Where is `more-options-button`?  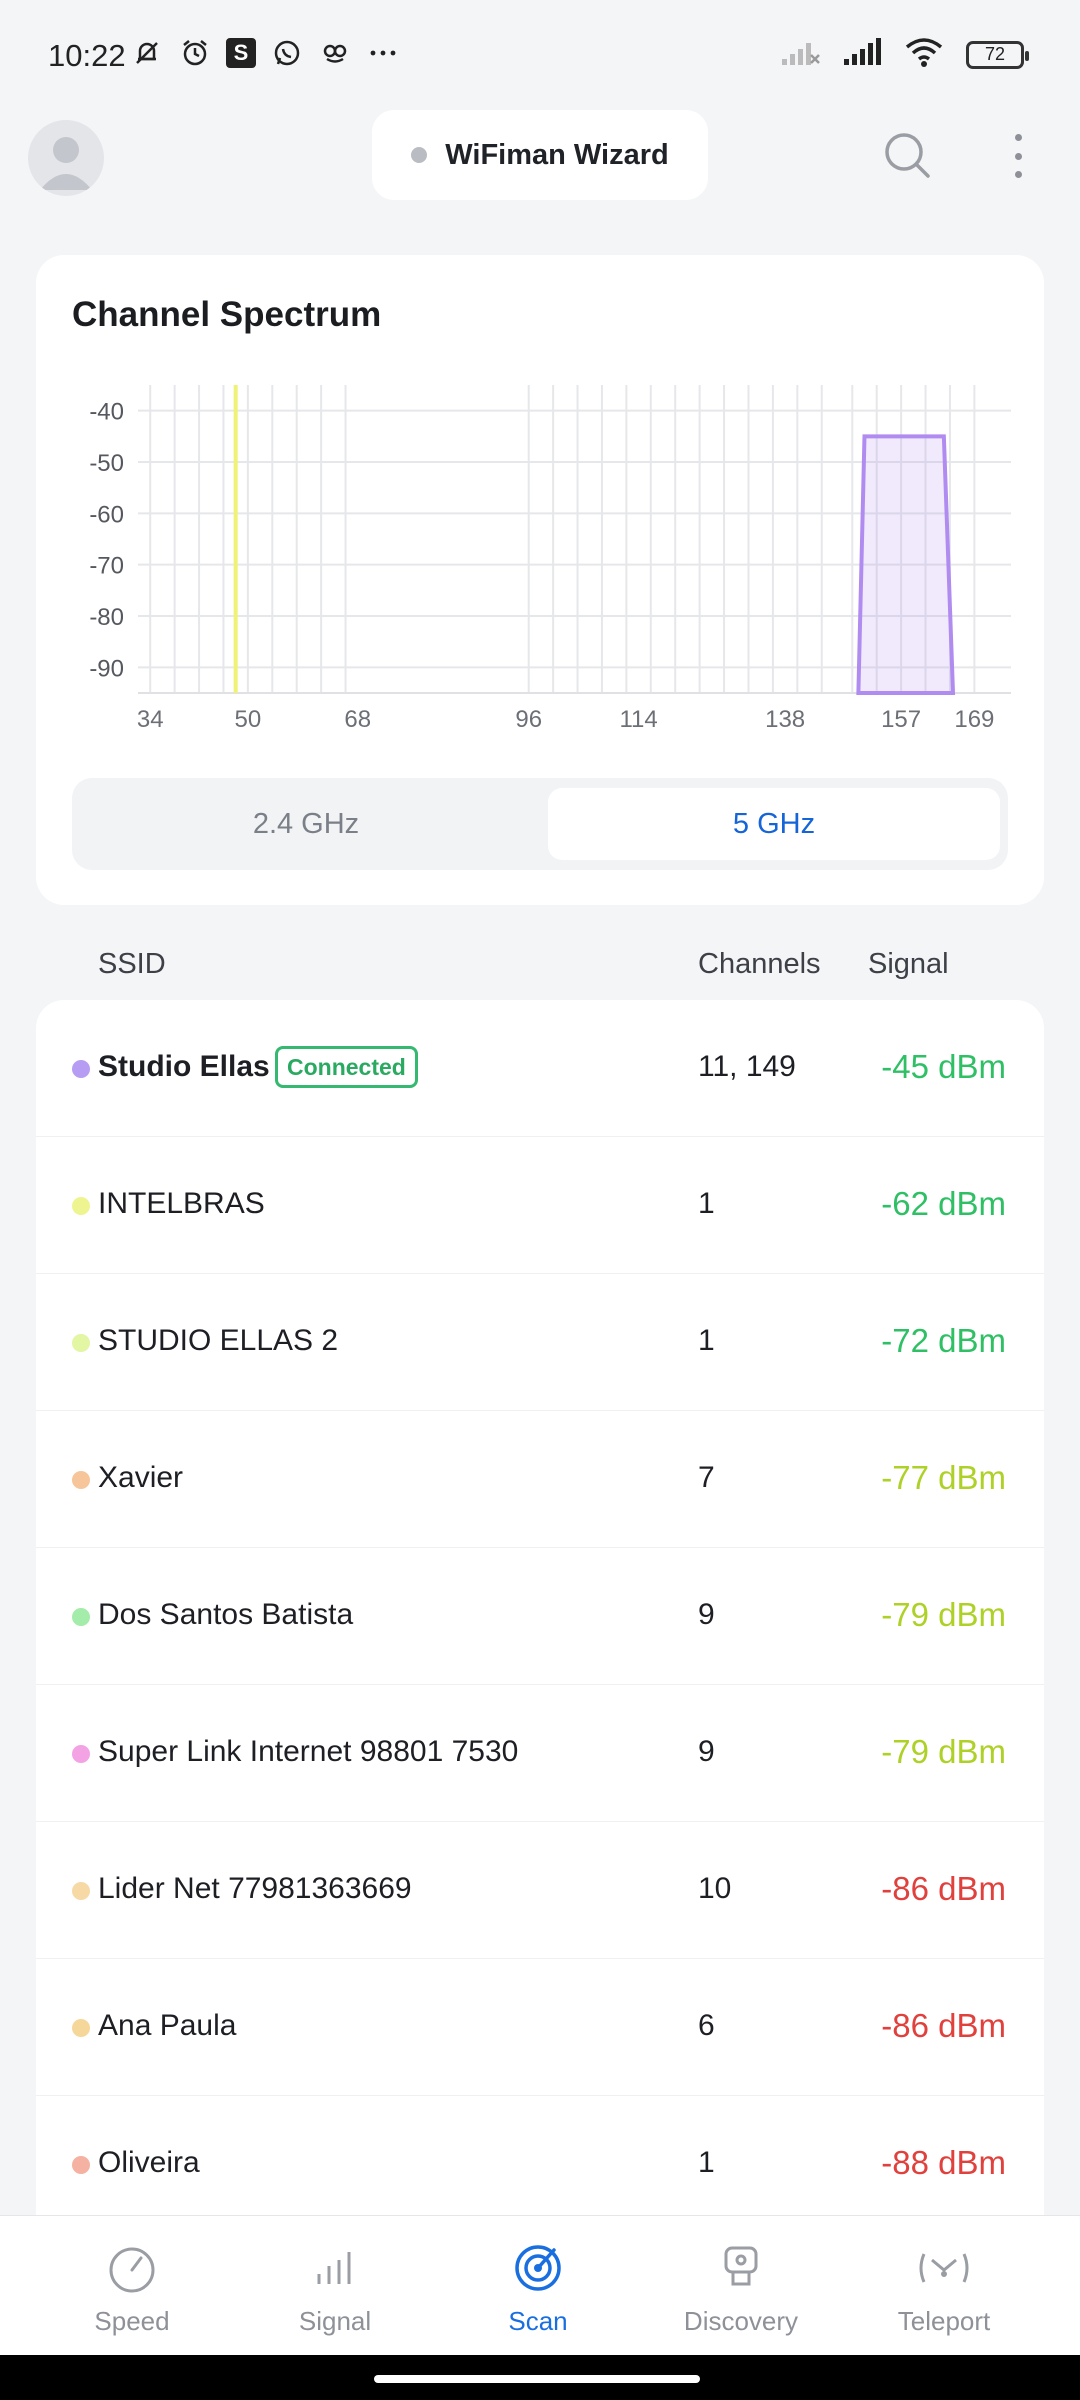 more-options-button is located at coordinates (1018, 156).